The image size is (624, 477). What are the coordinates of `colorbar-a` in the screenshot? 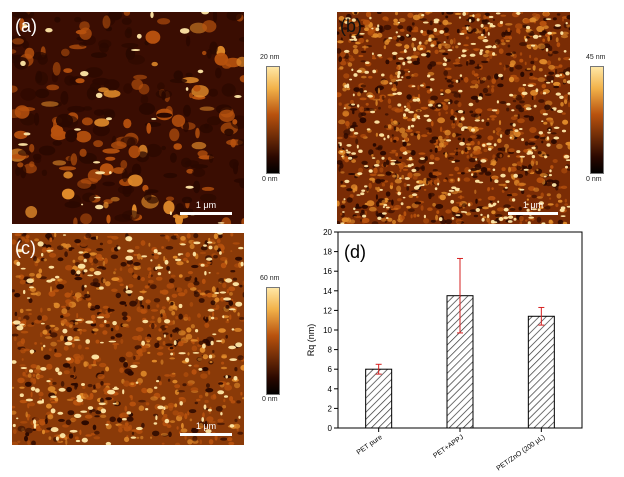 It's located at (273, 120).